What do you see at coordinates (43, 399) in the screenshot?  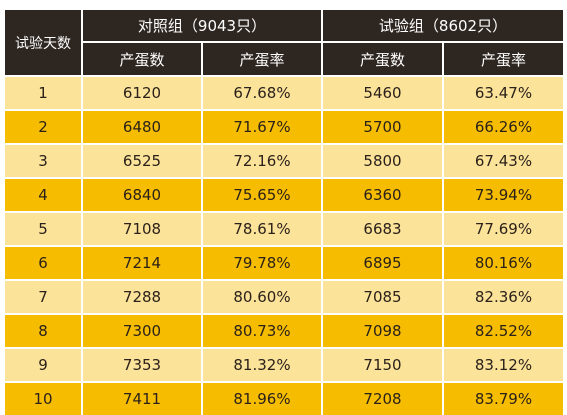 I see `day-cell: 10` at bounding box center [43, 399].